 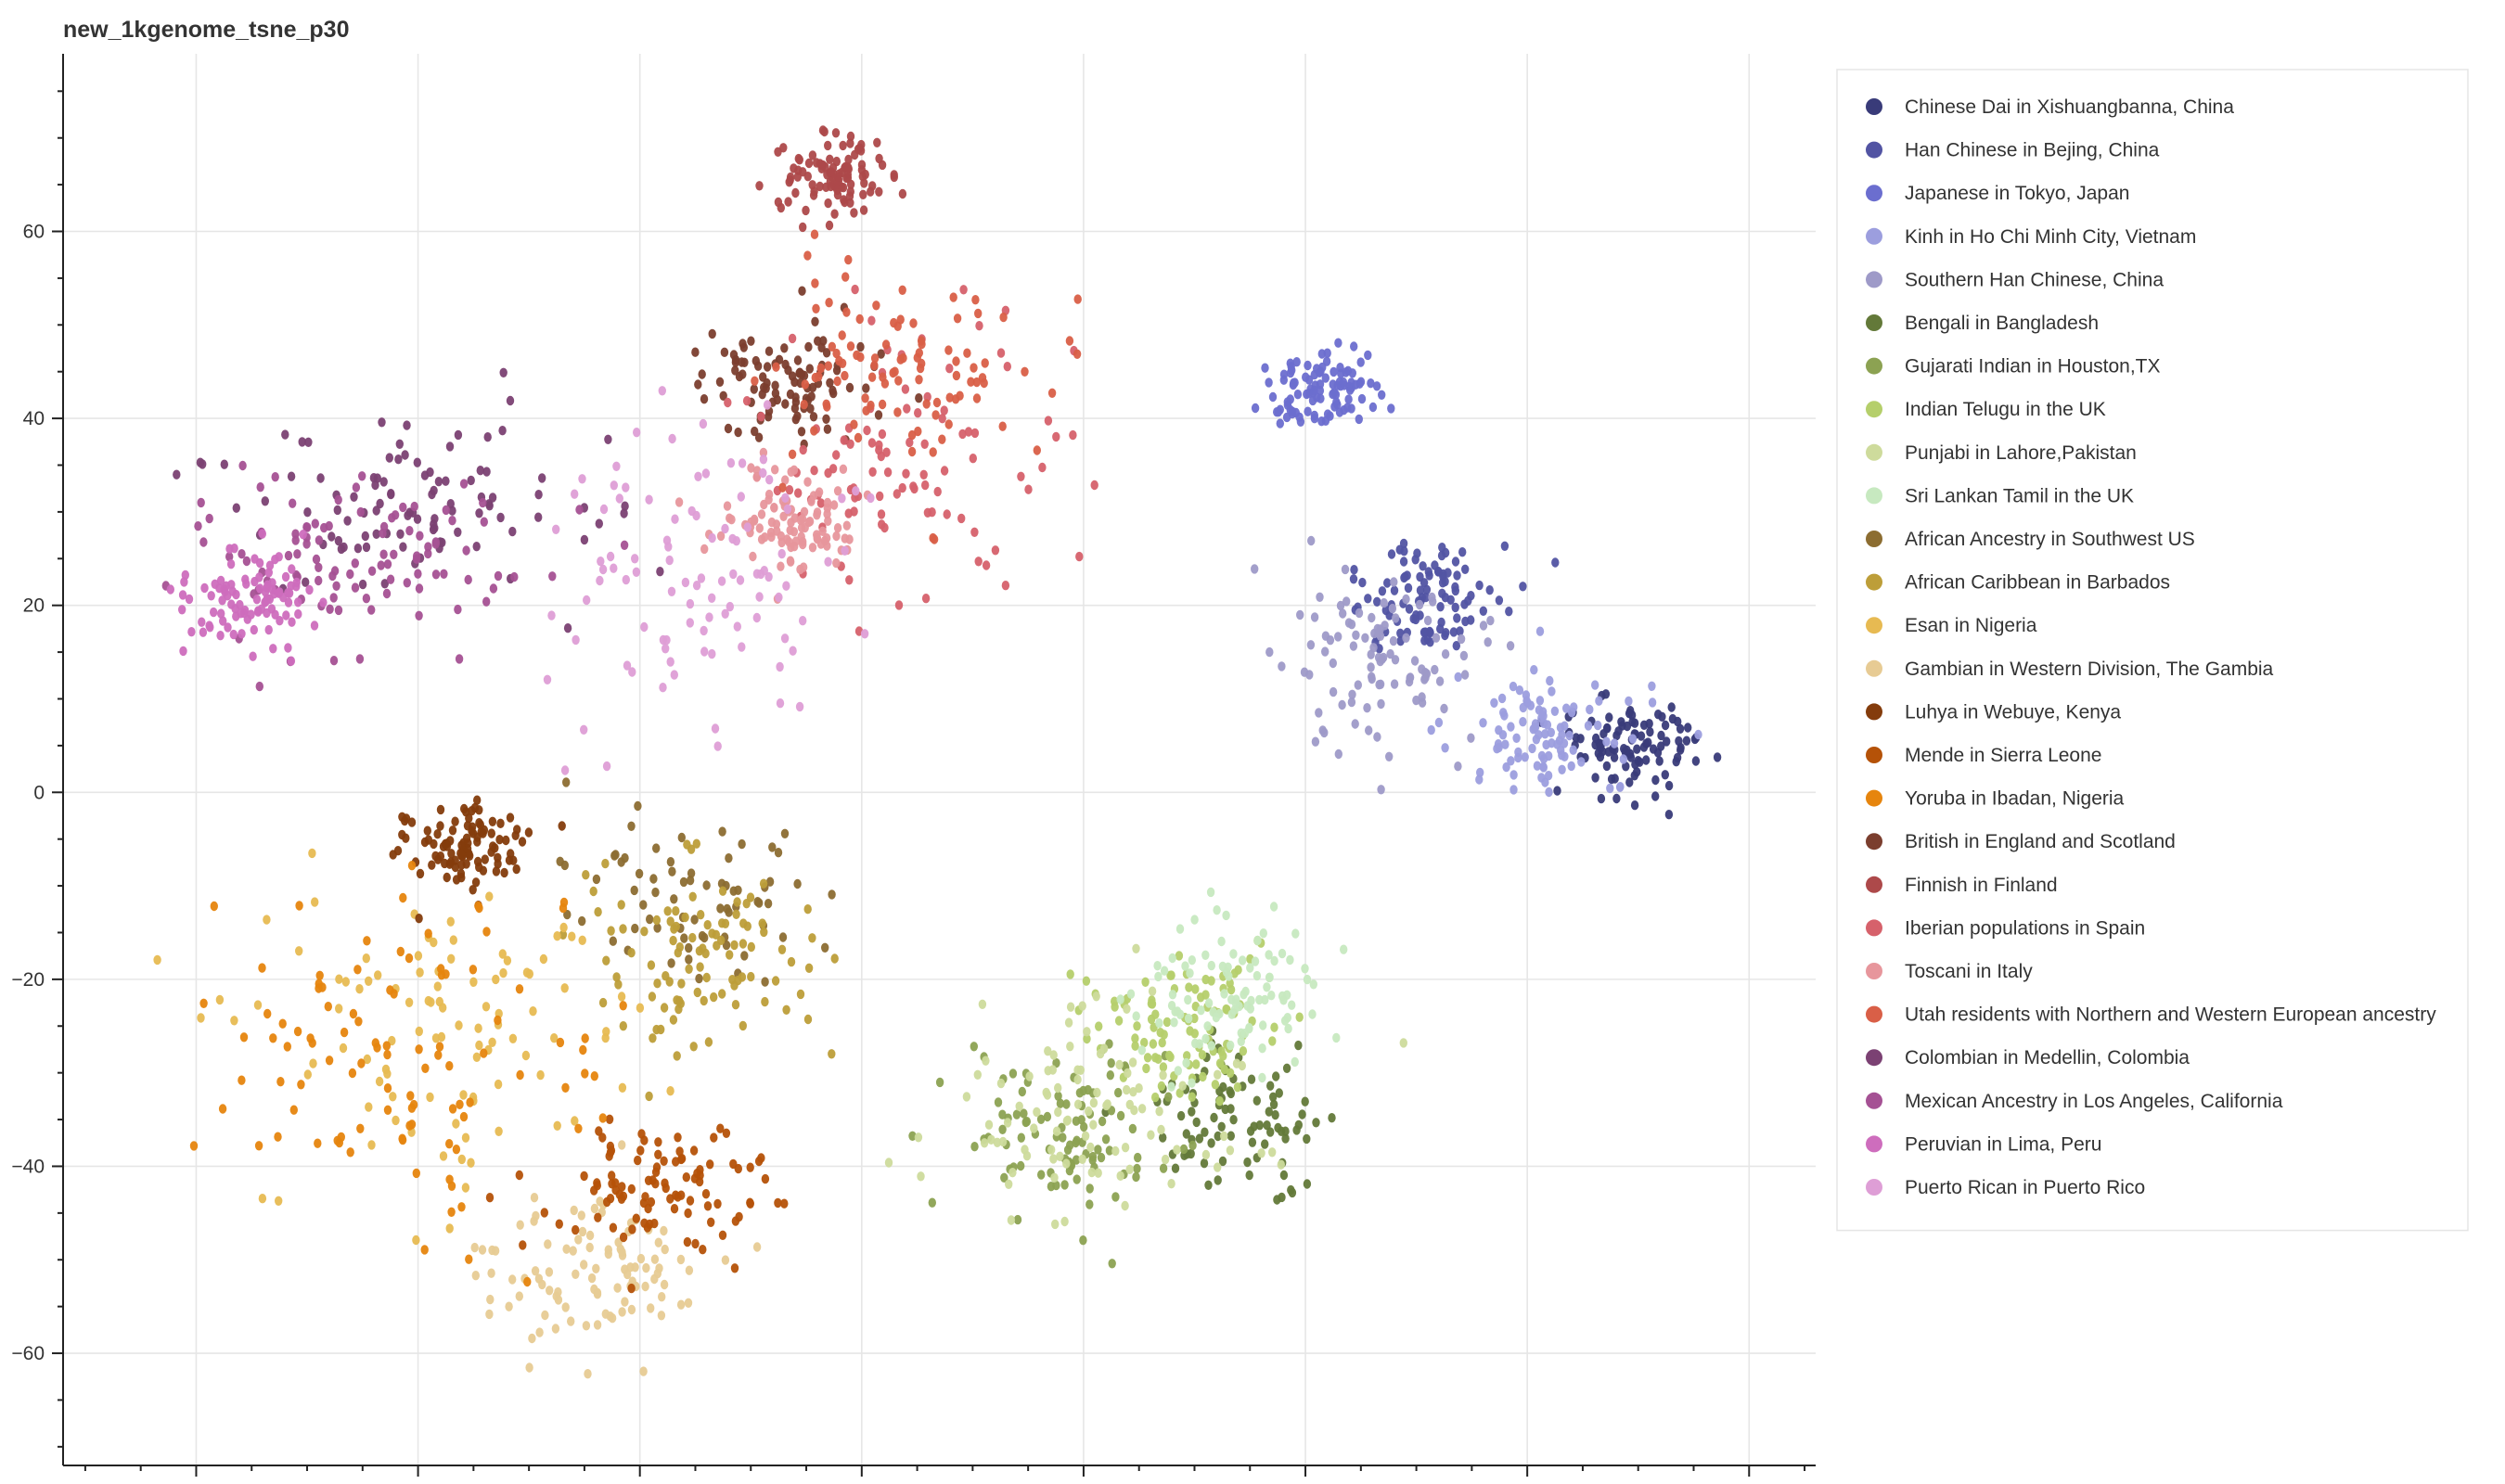 I want to click on legend-swatch, so click(x=1874, y=582).